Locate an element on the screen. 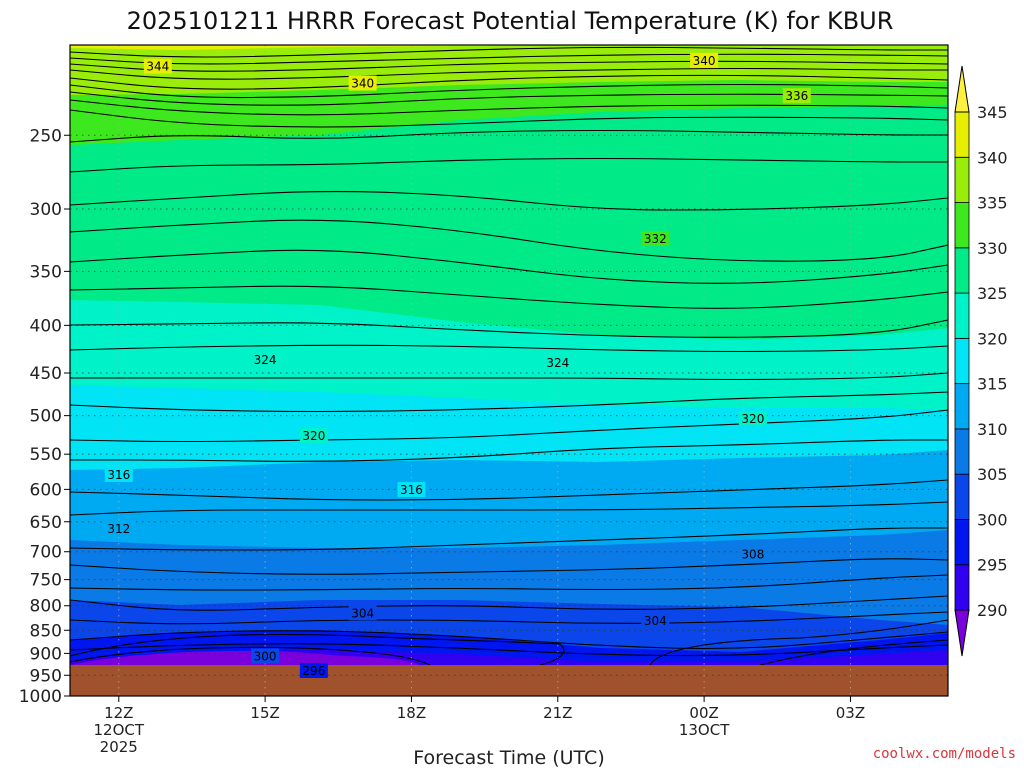 This screenshot has width=1024, height=768. contour-low-a is located at coordinates (317, 649).